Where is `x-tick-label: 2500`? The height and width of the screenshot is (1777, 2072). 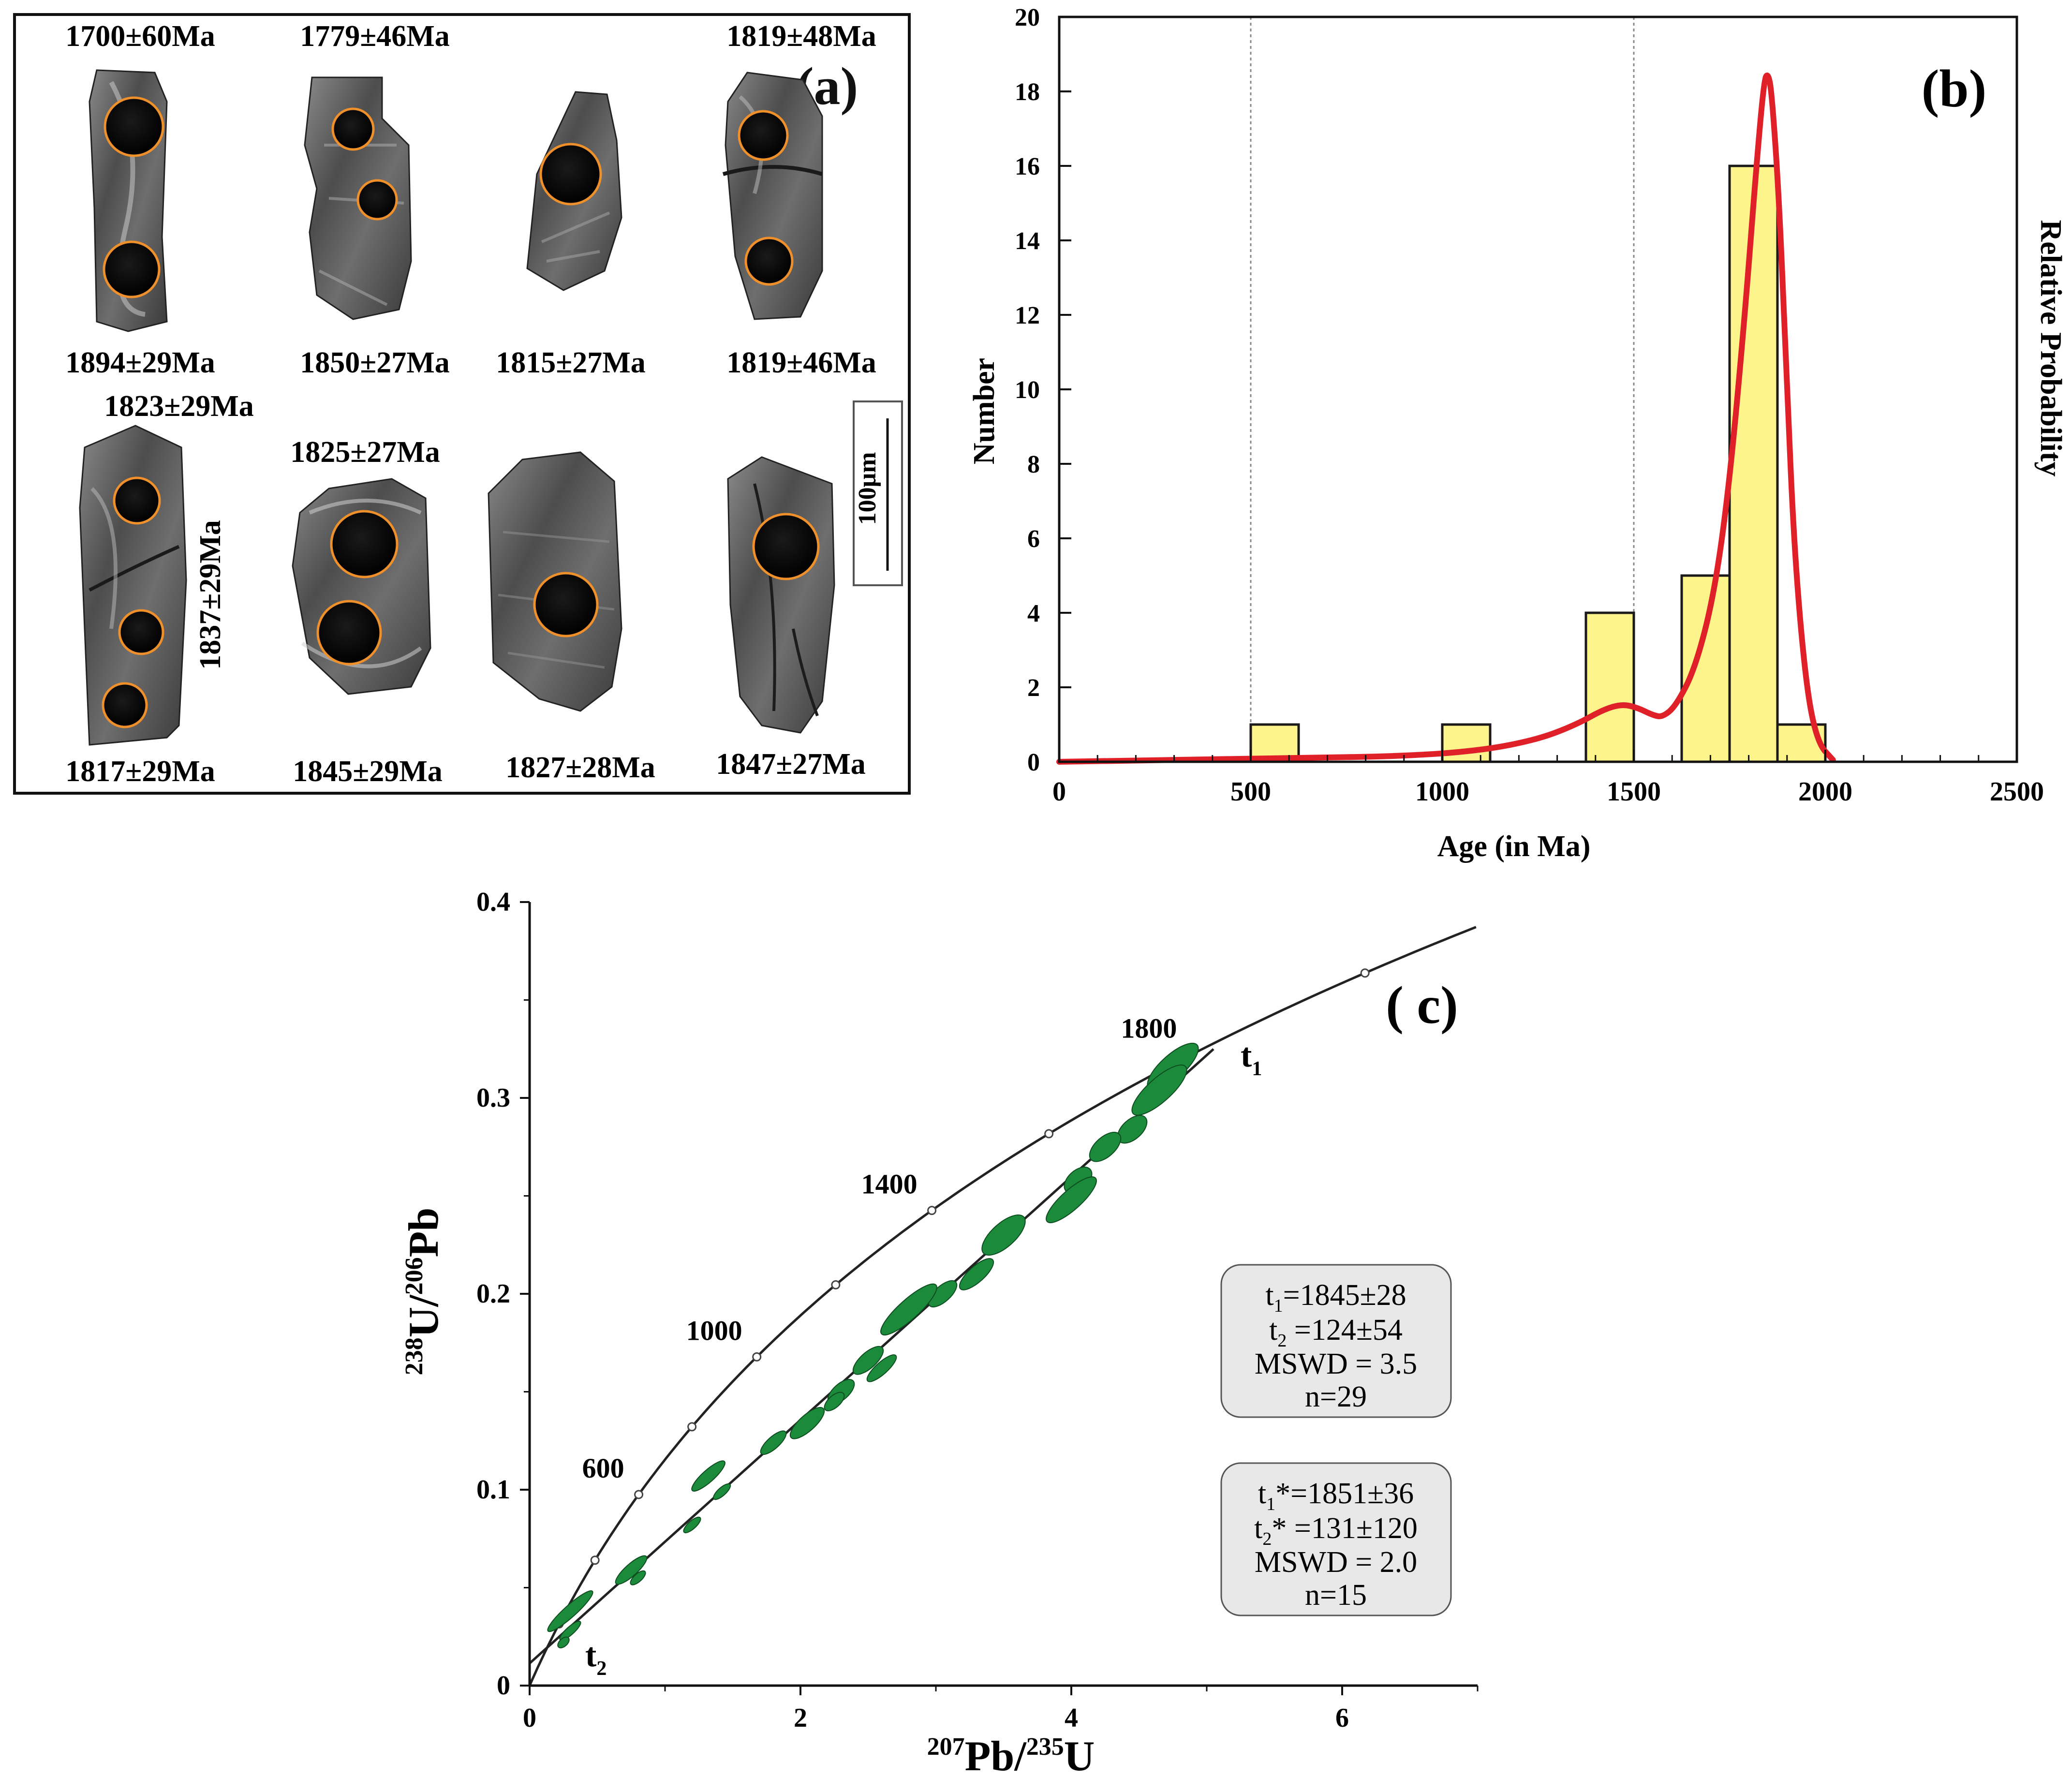
x-tick-label: 2500 is located at coordinates (2017, 792).